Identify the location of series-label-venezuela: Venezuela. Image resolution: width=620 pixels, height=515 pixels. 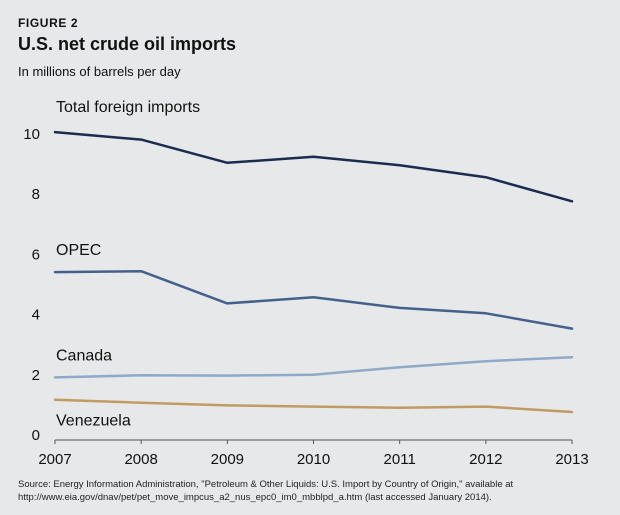
(93, 421).